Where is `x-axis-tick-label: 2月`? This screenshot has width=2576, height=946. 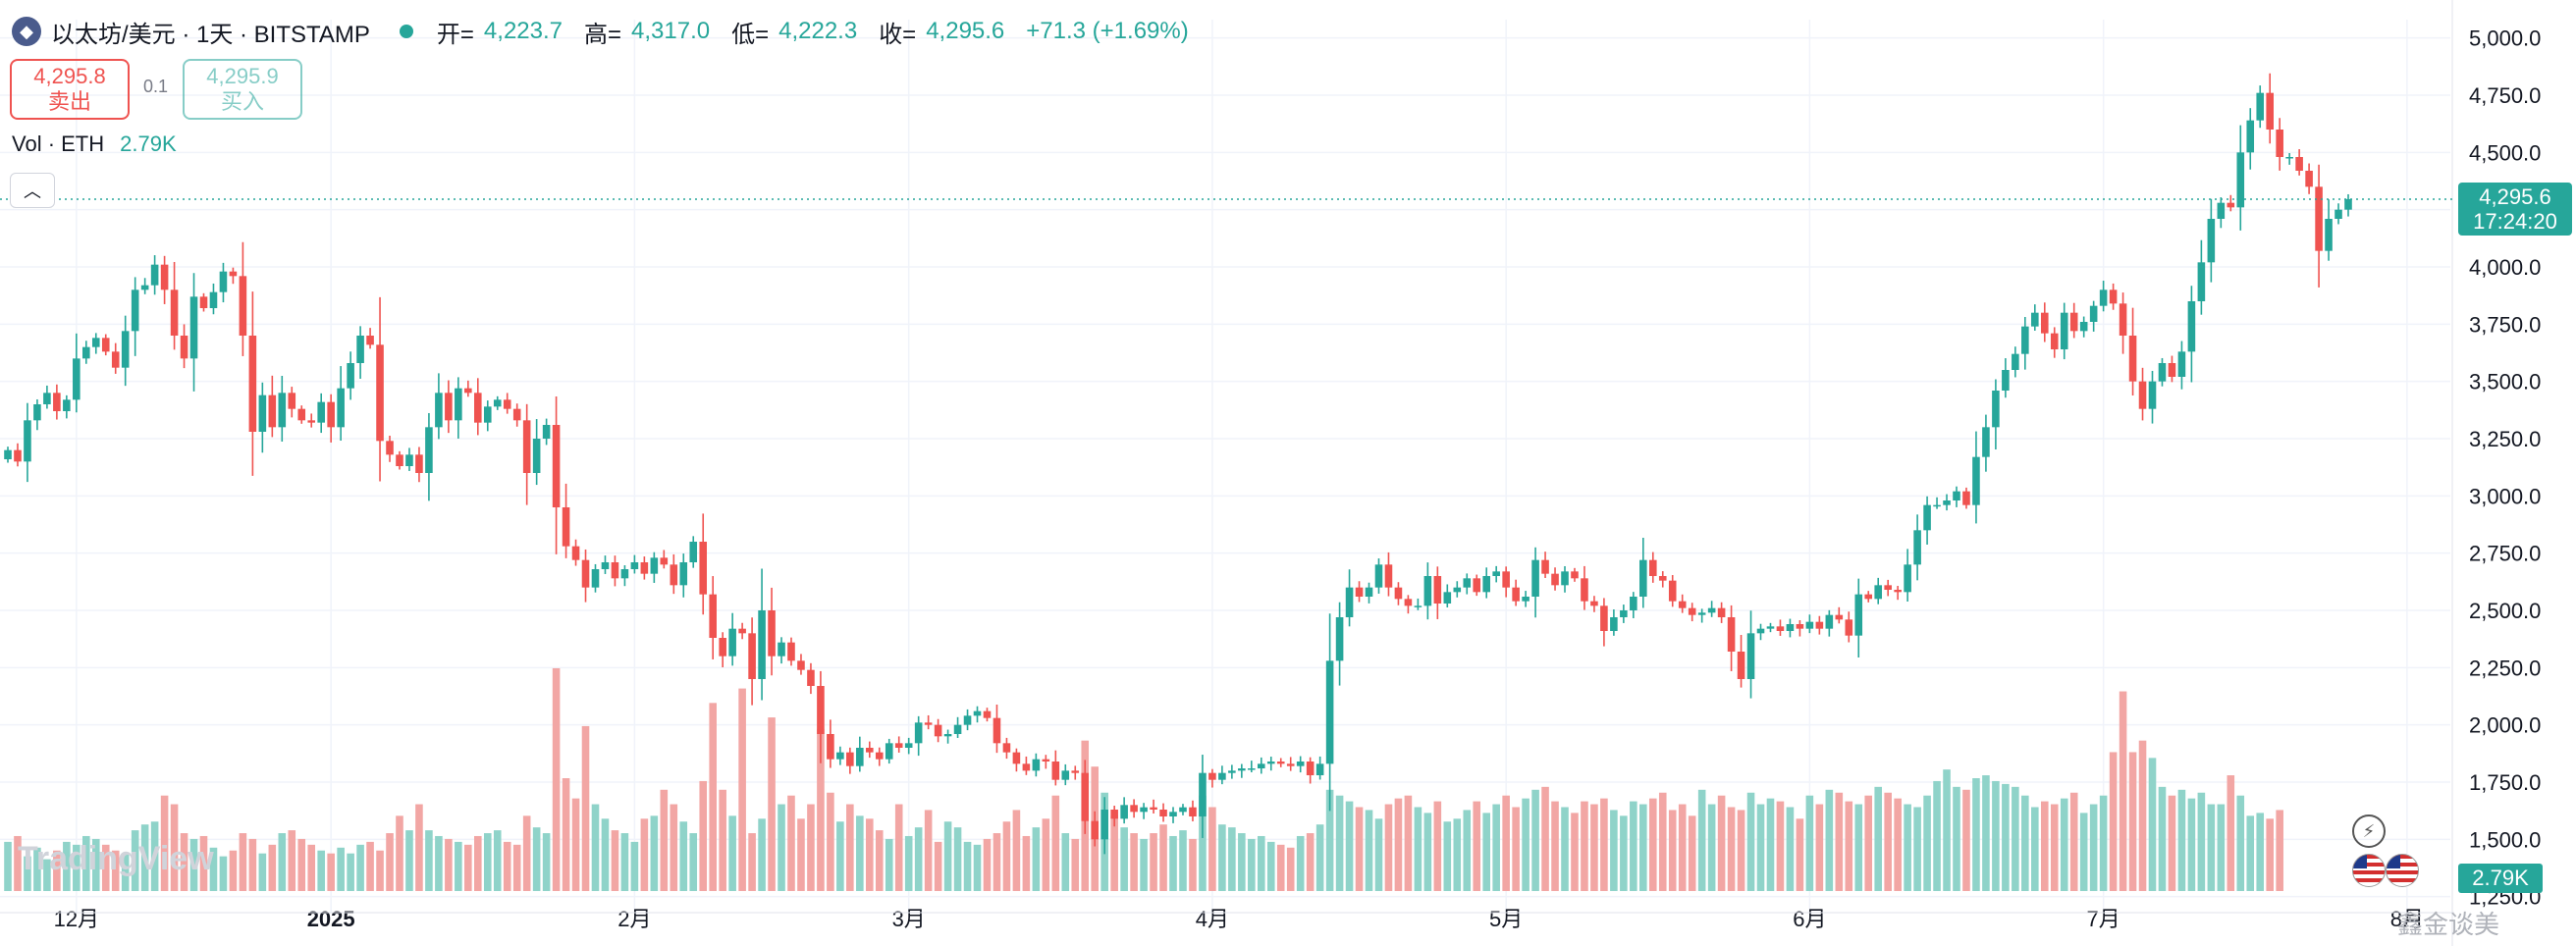
x-axis-tick-label: 2月 is located at coordinates (634, 919).